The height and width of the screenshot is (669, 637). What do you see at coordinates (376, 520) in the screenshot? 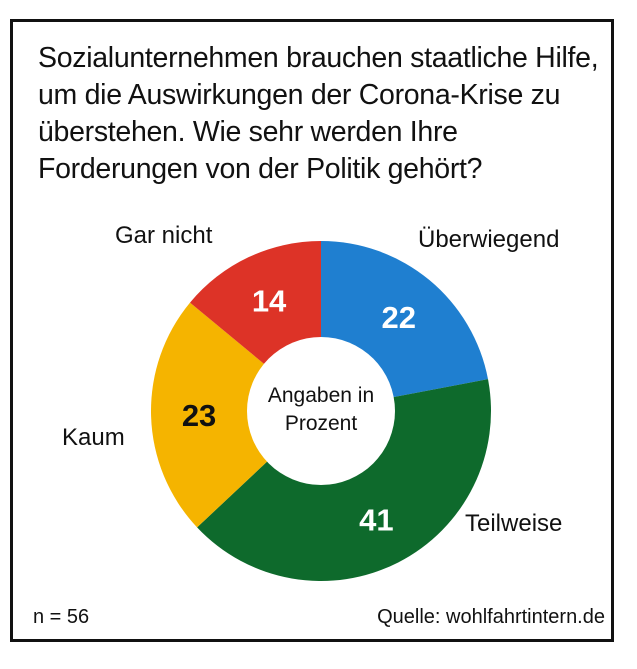
I see `value-label-teilweise: 41` at bounding box center [376, 520].